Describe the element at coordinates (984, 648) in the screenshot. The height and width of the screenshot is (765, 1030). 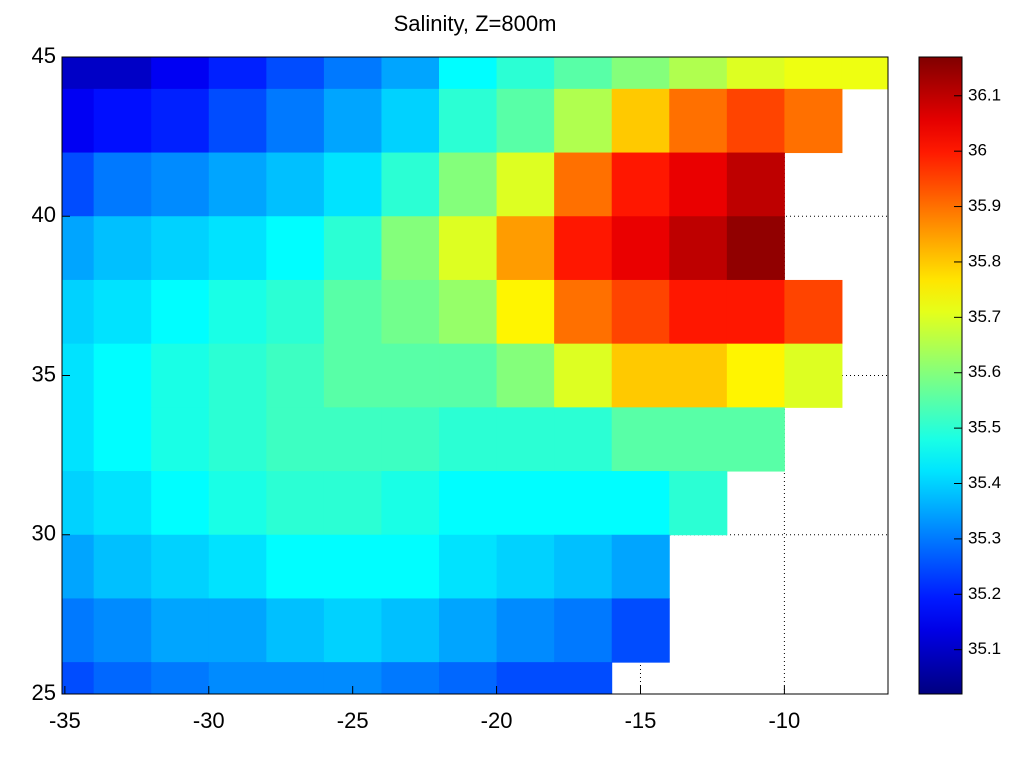
I see `colorbar-tick-label: 35.1` at that location.